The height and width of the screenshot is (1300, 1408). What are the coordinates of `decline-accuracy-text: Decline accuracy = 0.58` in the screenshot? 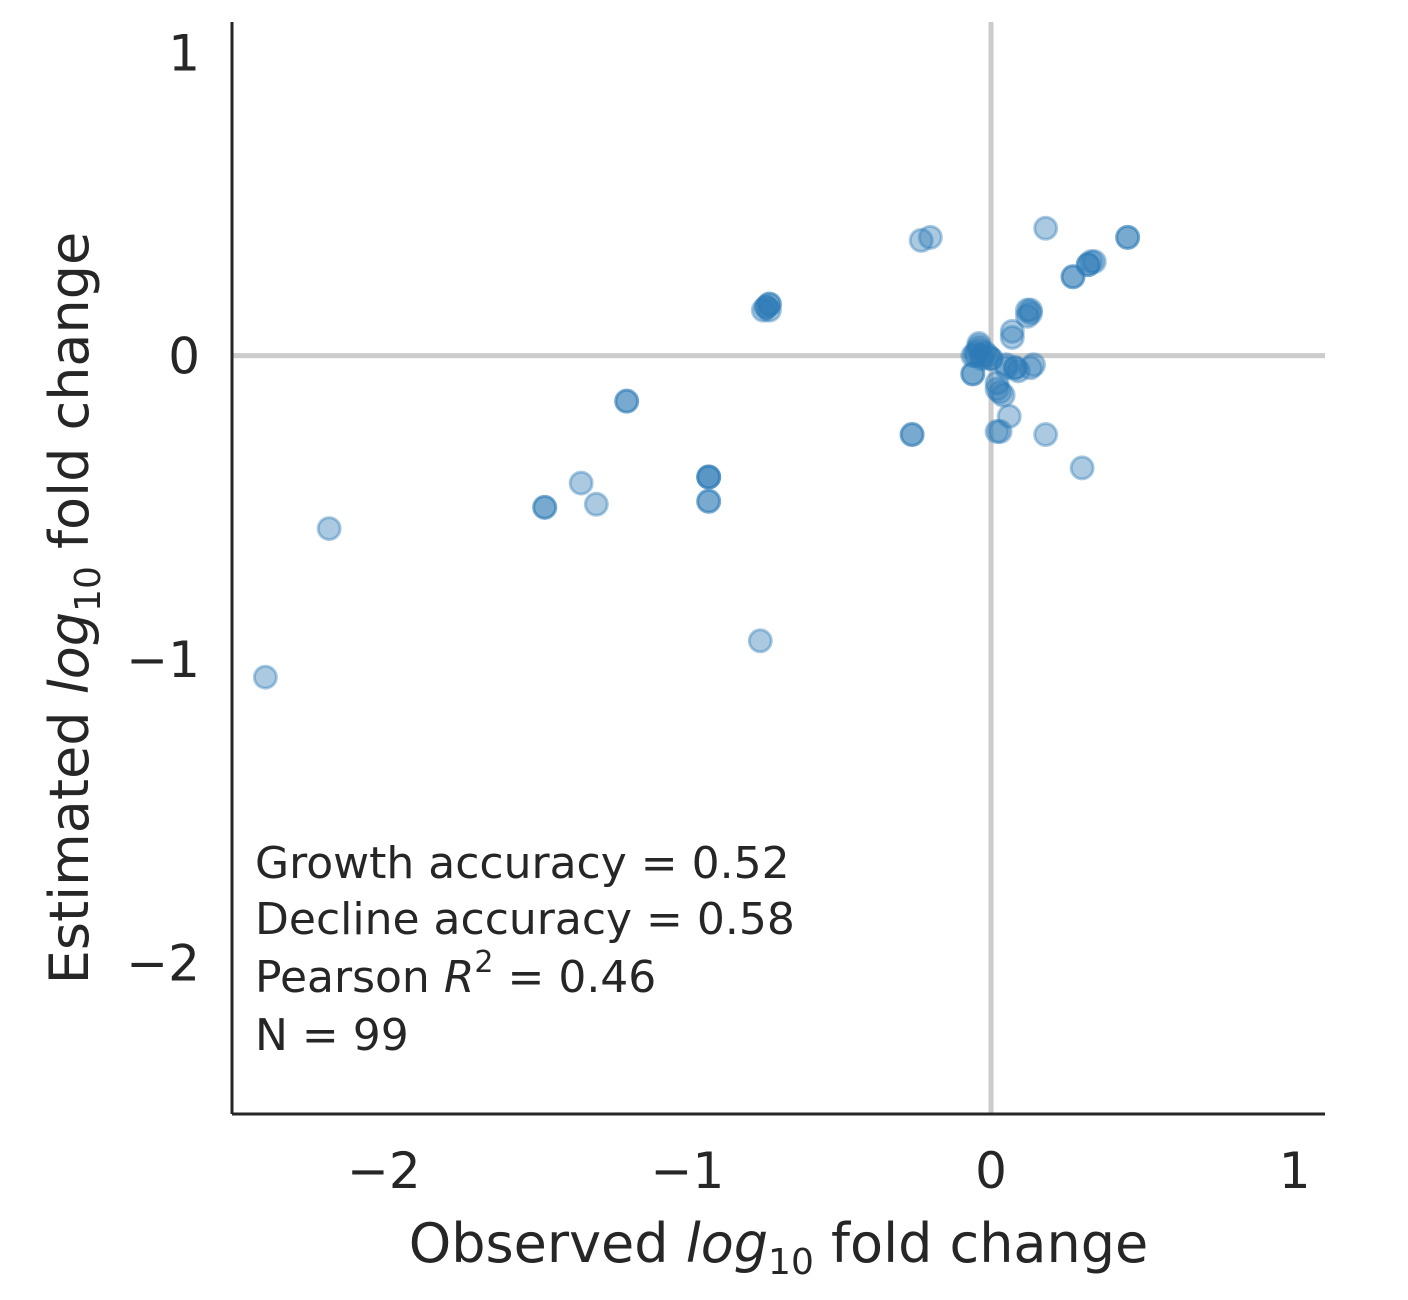 It's located at (525, 919).